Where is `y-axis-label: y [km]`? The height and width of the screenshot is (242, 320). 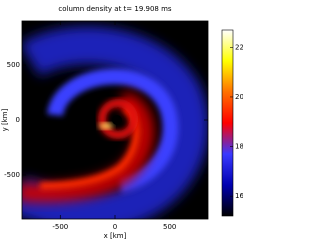 y-axis-label: y [km] is located at coordinates (5, 119).